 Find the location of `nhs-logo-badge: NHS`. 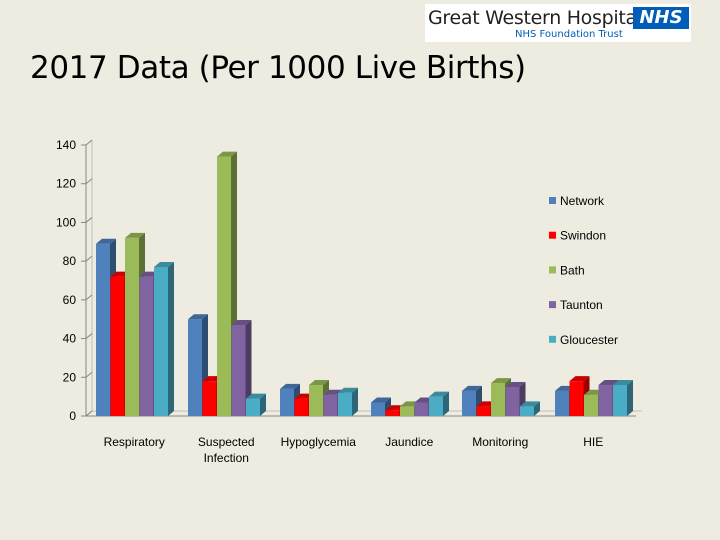

nhs-logo-badge: NHS is located at coordinates (661, 18).